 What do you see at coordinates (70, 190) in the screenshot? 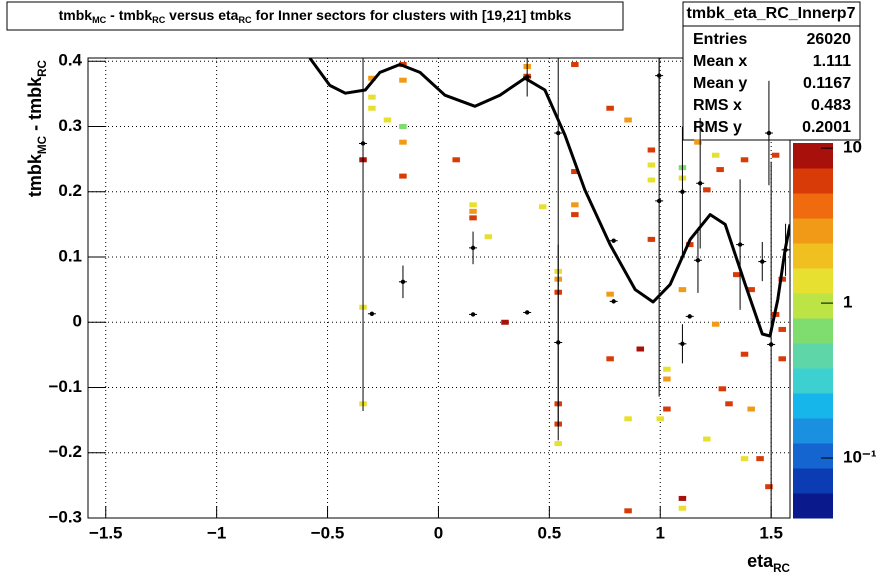
I see `y-tick-label: 0.2` at bounding box center [70, 190].